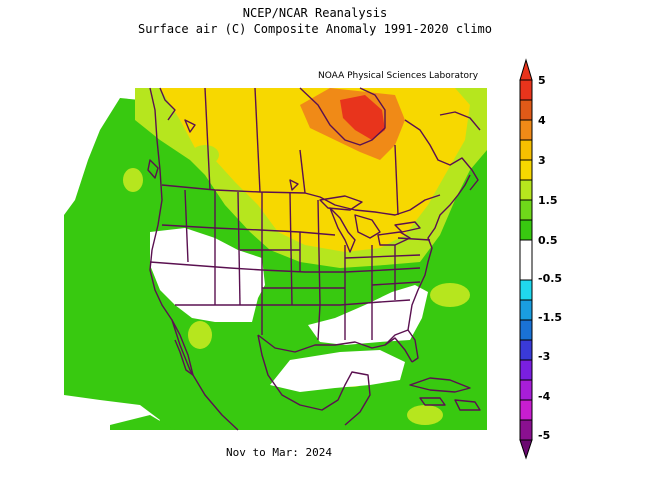 The width and height of the screenshot is (662, 486). I want to click on attribution: NOAA Physical Sciences Laboratory, so click(398, 76).